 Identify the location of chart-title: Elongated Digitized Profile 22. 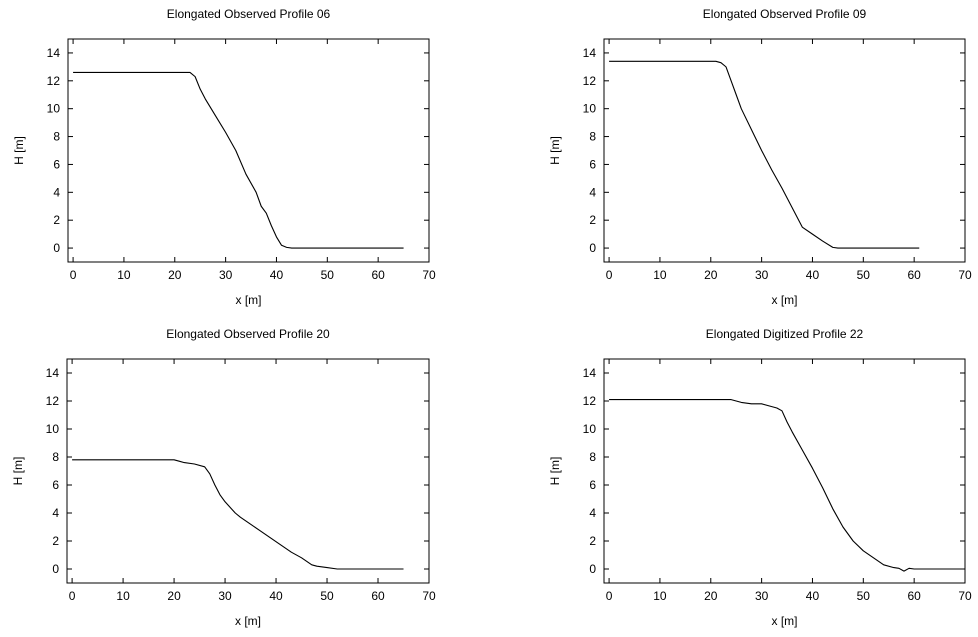
(785, 334).